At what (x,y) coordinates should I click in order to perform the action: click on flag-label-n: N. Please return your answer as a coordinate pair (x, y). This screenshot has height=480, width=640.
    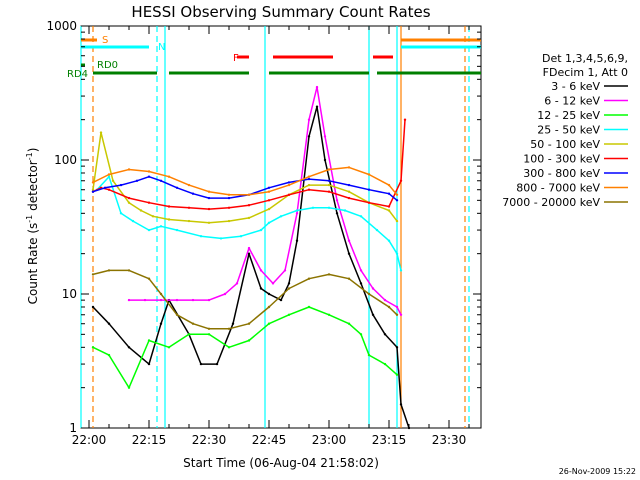
    Looking at the image, I should click on (161, 47).